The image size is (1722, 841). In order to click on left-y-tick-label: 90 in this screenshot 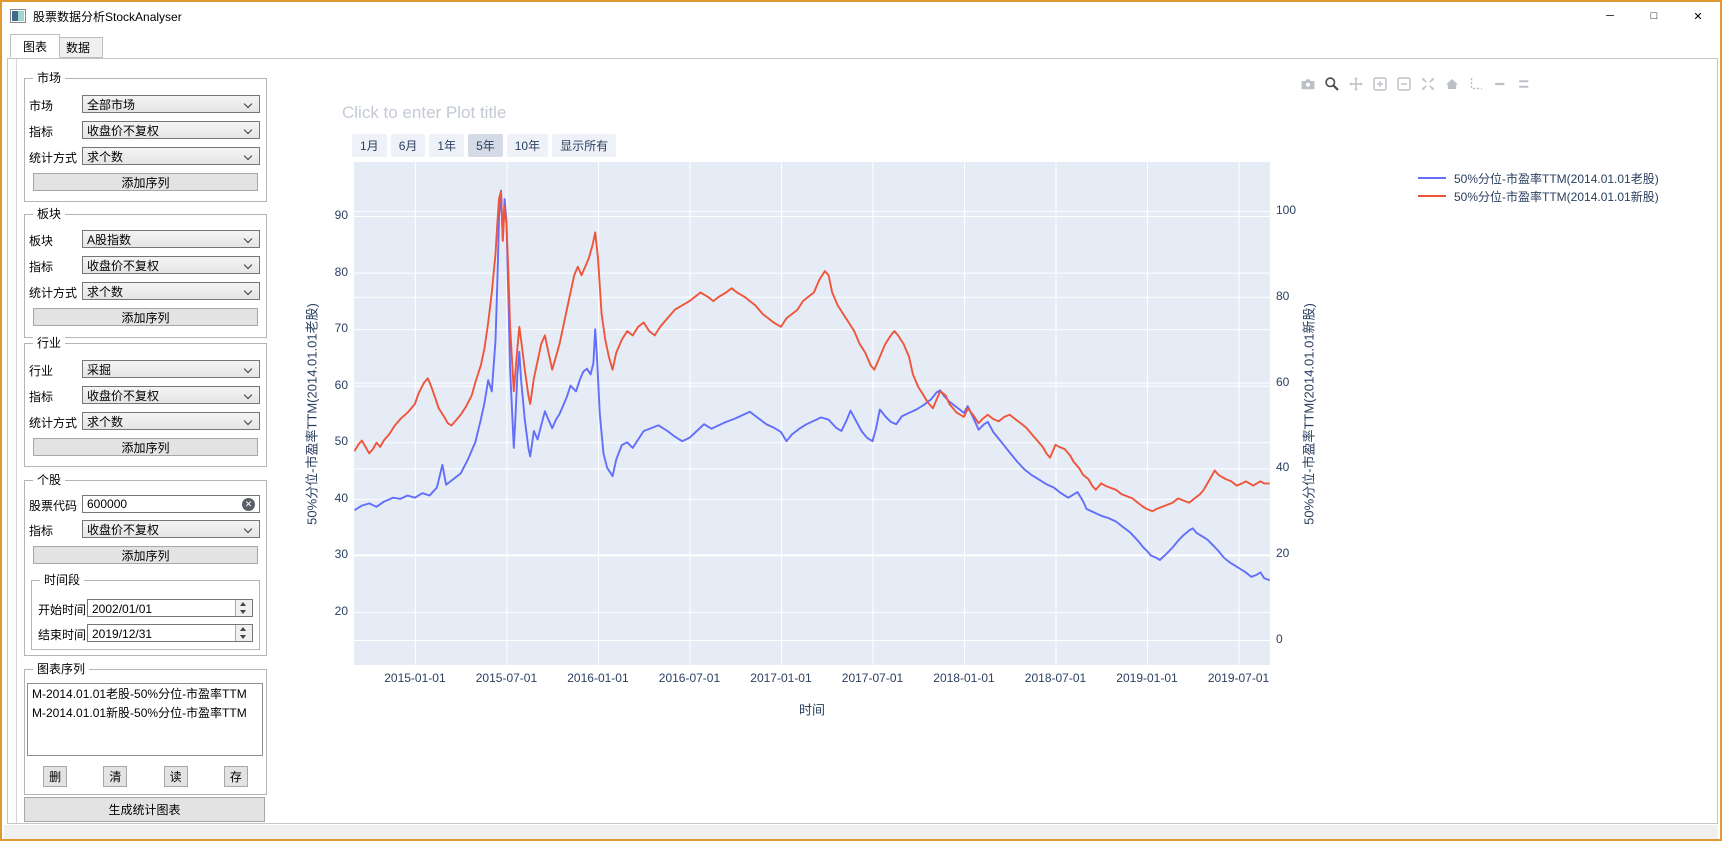, I will do `click(341, 215)`.